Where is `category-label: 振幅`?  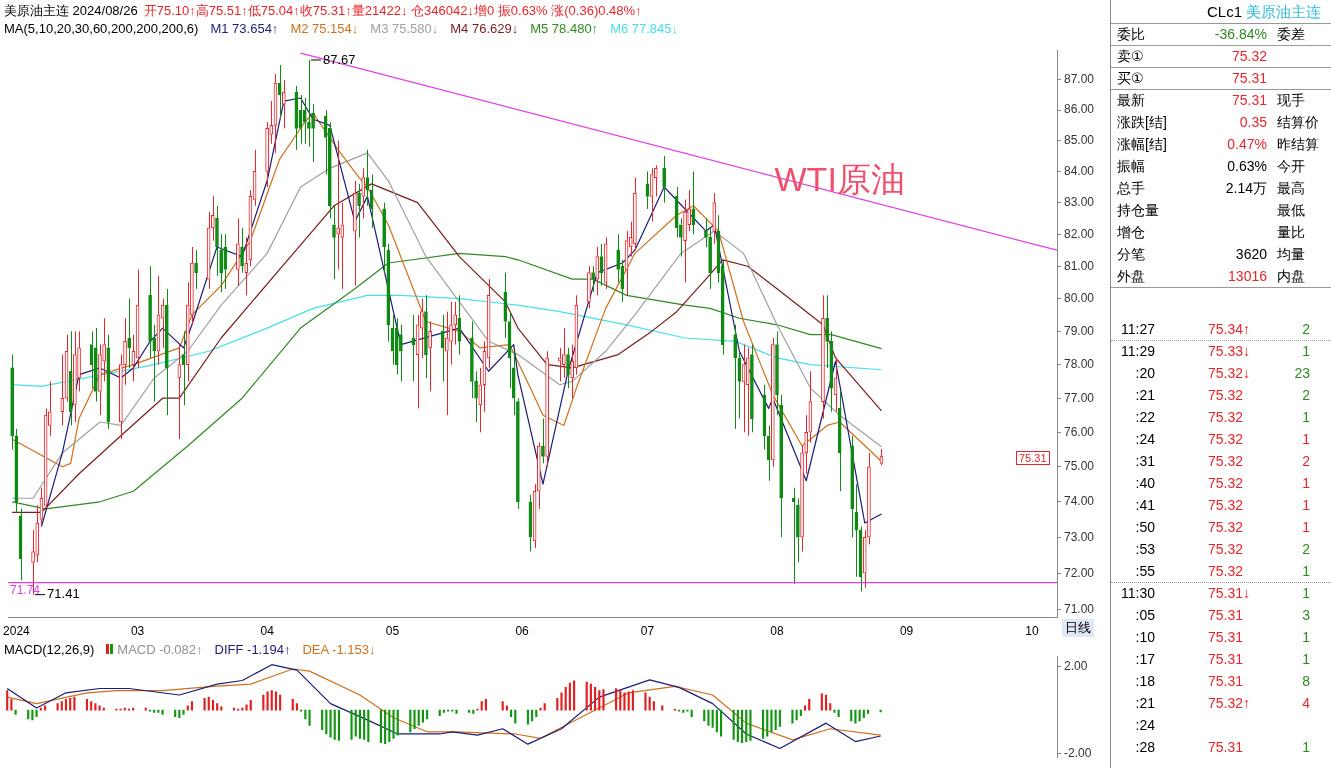
category-label: 振幅 is located at coordinates (1131, 166).